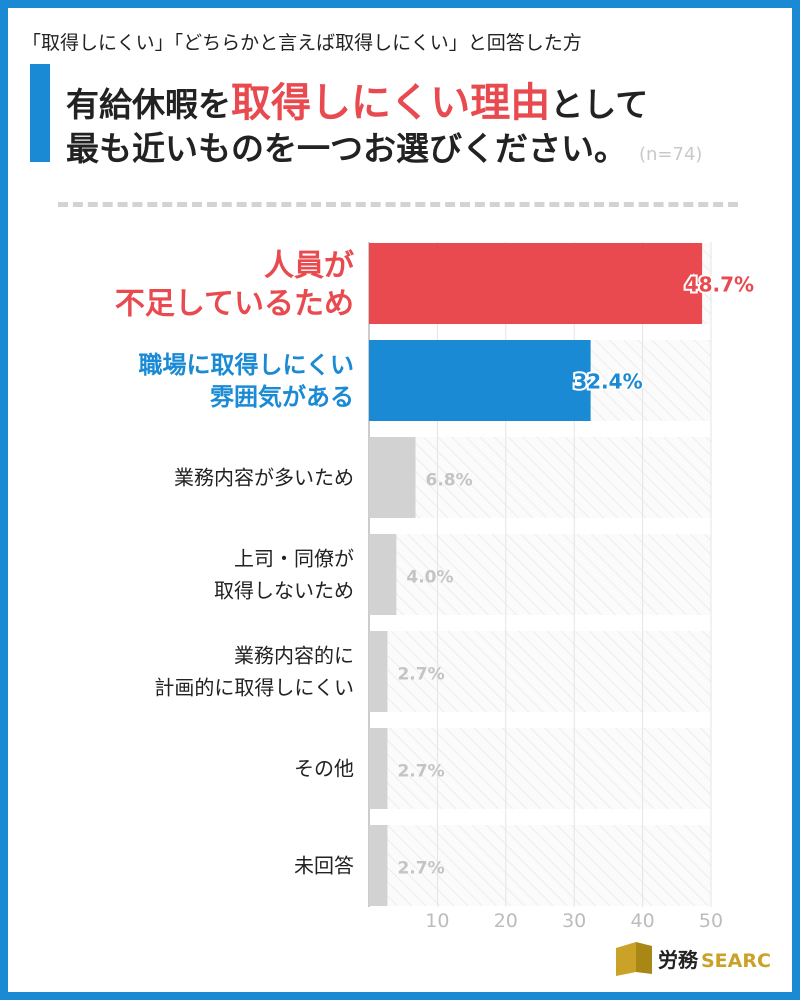 The width and height of the screenshot is (800, 1000). Describe the element at coordinates (449, 481) in the screenshot. I see `value-label: 6.8%` at that location.